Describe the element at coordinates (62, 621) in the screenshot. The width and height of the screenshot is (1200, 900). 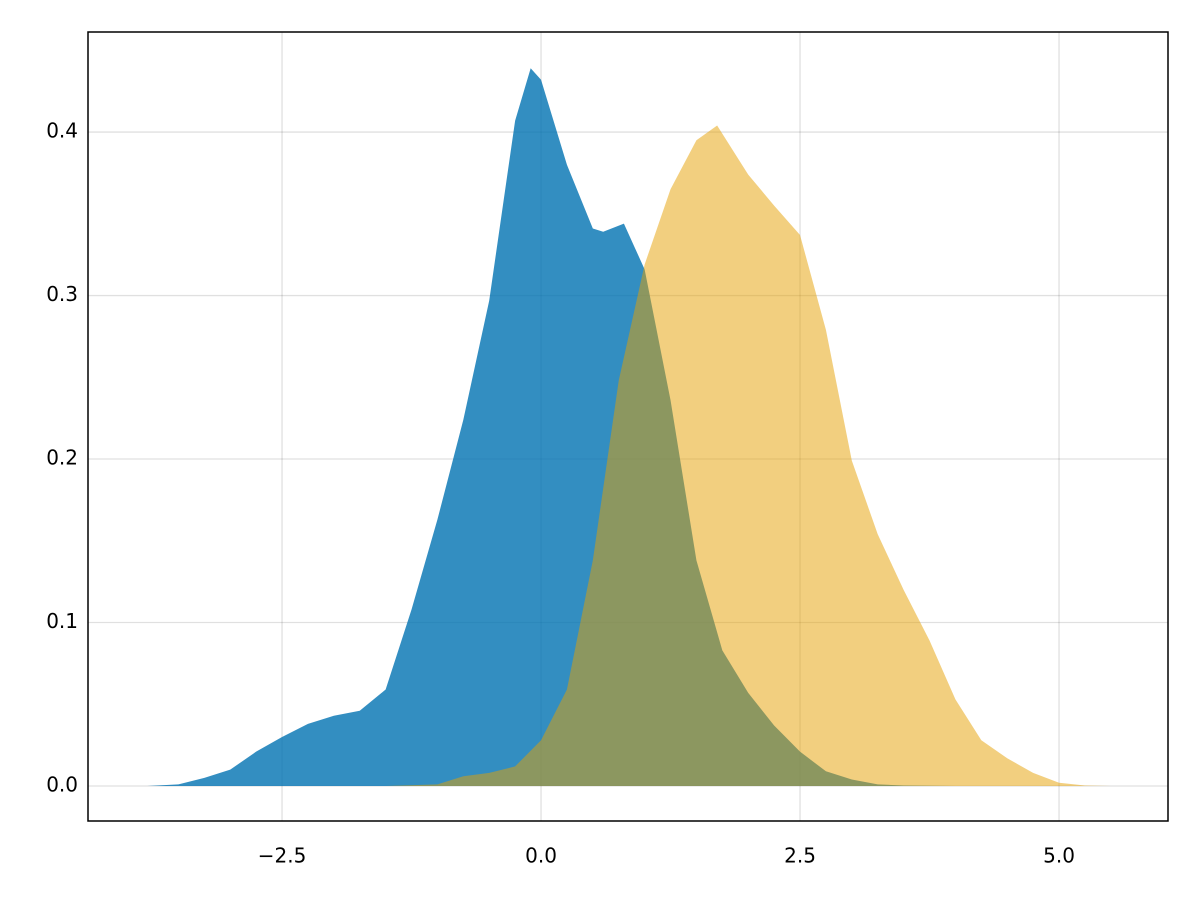
I see `y-tick-label: 0.1` at that location.